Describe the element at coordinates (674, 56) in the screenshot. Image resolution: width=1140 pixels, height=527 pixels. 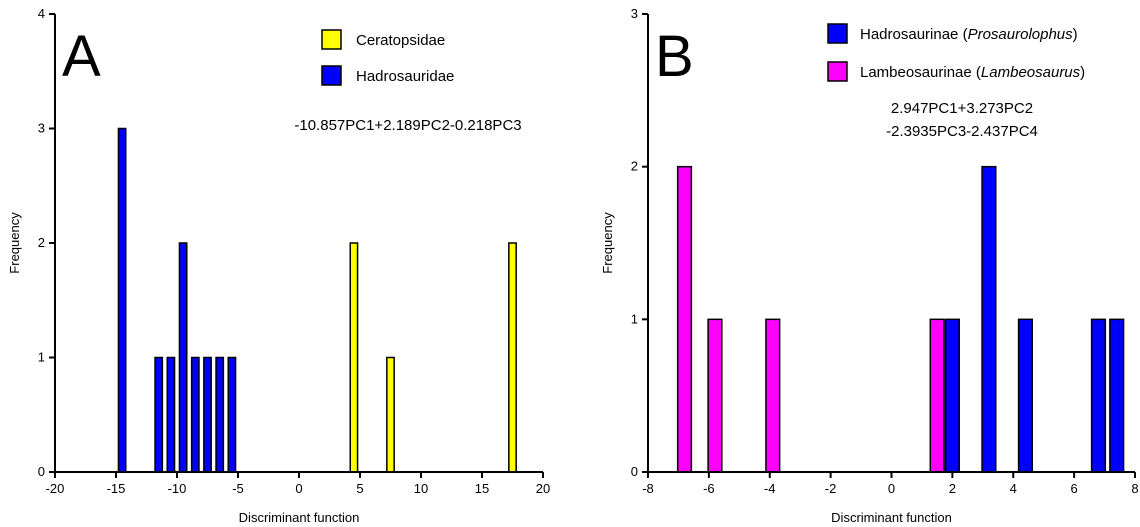
I see `panel-label: B` at that location.